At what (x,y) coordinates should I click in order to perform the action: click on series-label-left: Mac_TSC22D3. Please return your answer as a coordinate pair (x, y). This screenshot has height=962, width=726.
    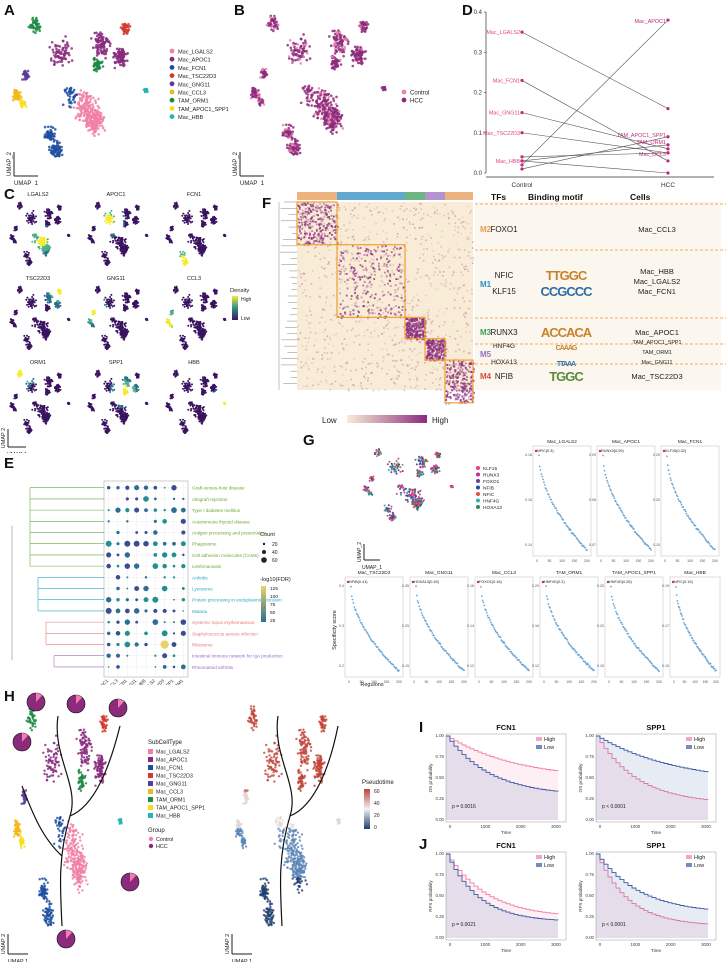
    Looking at the image, I should click on (501, 134).